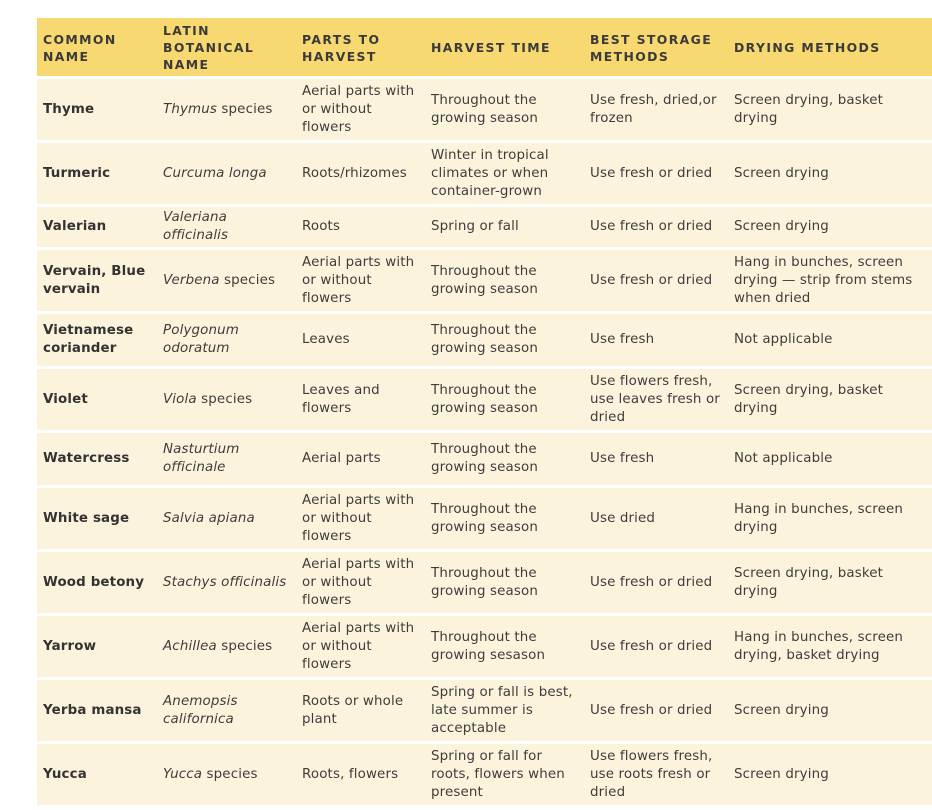 The image size is (932, 810). What do you see at coordinates (488, 646) in the screenshot?
I see `harvest-time: Throughout the growing sesason` at bounding box center [488, 646].